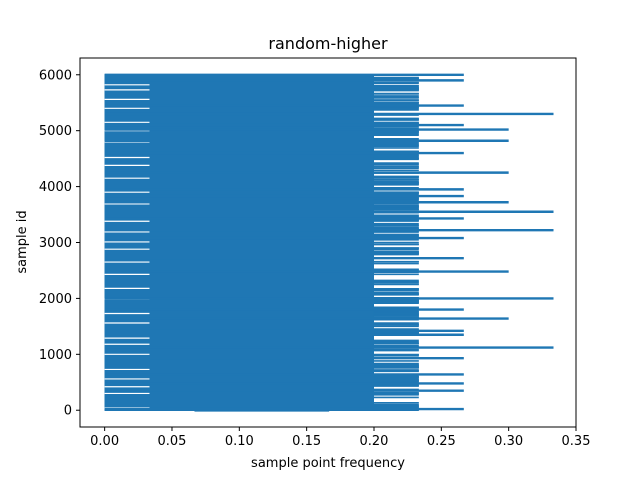  What do you see at coordinates (576, 441) in the screenshot?
I see `x-tick-label: 0.35` at bounding box center [576, 441].